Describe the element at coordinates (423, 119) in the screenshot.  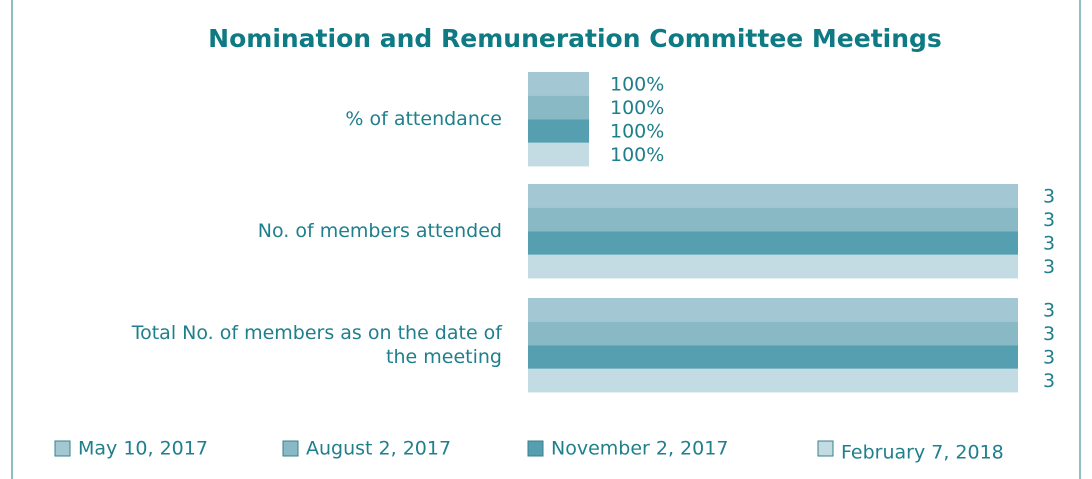
I see `category-label: % of attendance` at that location.